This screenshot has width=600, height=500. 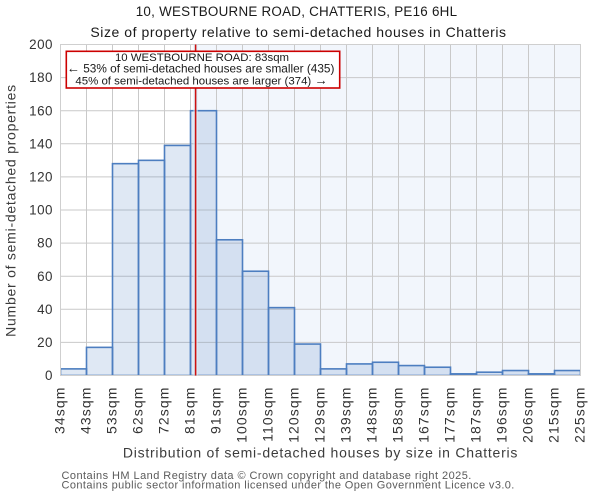 I want to click on svg-text: 148sqm, so click(x=372, y=415).